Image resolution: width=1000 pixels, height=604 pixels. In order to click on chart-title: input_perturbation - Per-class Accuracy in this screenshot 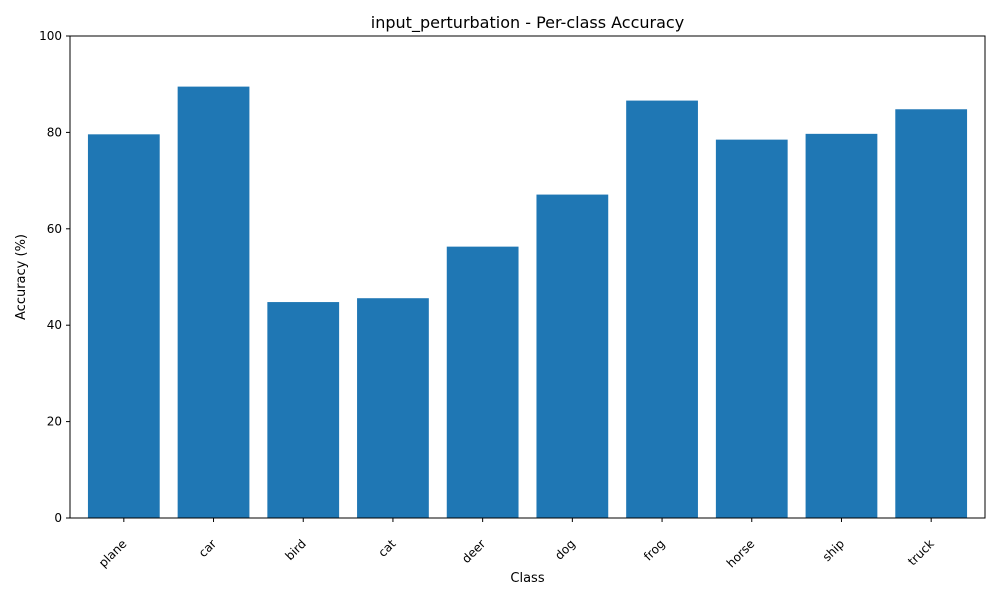, I will do `click(527, 23)`.